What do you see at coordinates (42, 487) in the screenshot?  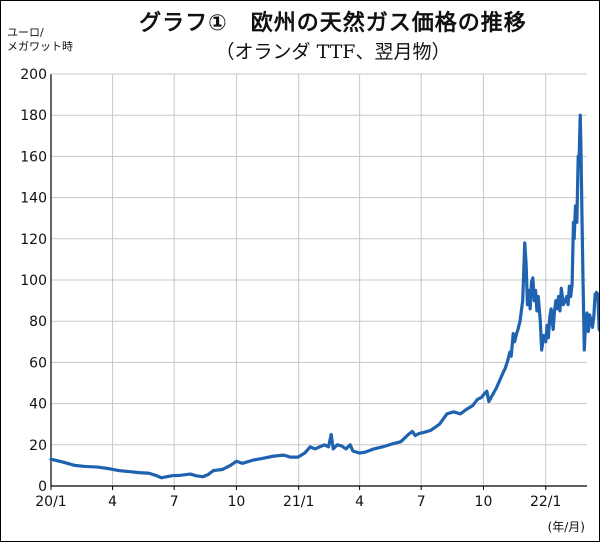 I see `y-tick-label: 0` at bounding box center [42, 487].